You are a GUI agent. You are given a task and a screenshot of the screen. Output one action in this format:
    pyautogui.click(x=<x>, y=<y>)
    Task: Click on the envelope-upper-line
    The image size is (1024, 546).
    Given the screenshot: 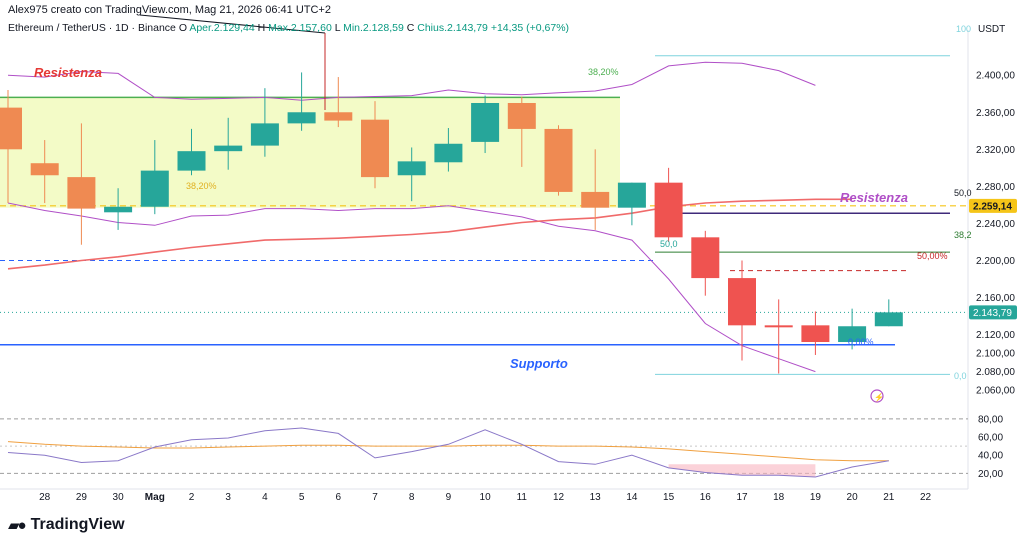 What is the action you would take?
    pyautogui.click(x=411, y=81)
    